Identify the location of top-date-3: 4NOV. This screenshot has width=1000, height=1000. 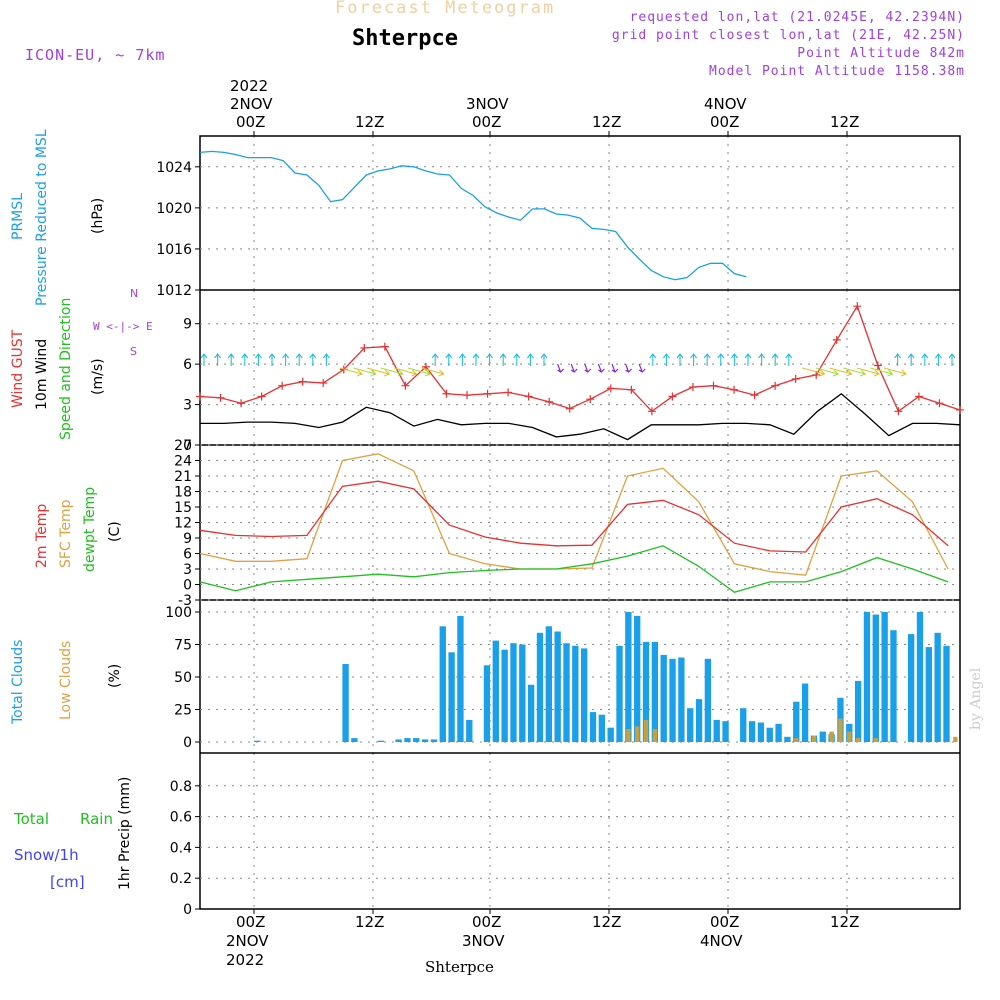
(725, 104).